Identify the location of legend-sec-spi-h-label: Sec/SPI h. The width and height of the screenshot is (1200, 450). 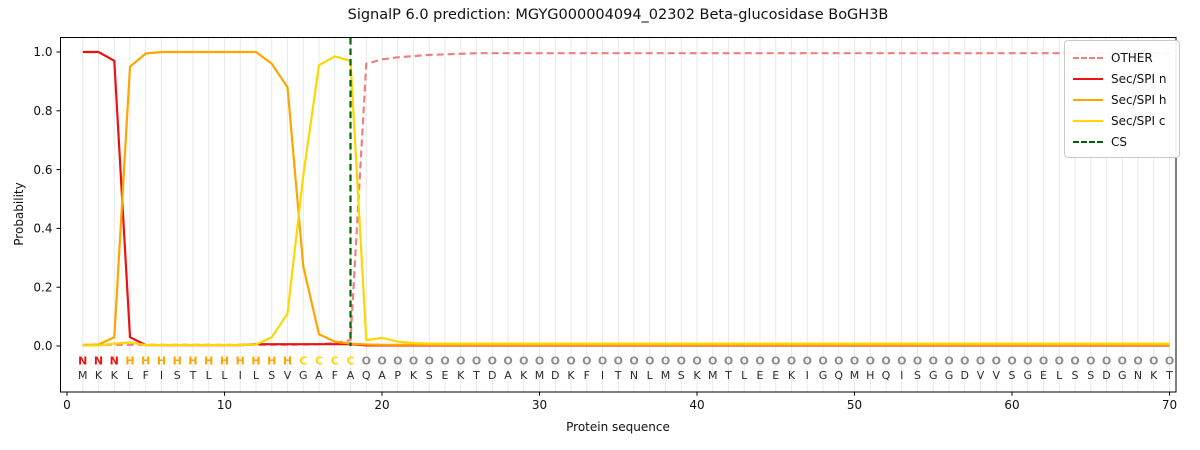
(1139, 99).